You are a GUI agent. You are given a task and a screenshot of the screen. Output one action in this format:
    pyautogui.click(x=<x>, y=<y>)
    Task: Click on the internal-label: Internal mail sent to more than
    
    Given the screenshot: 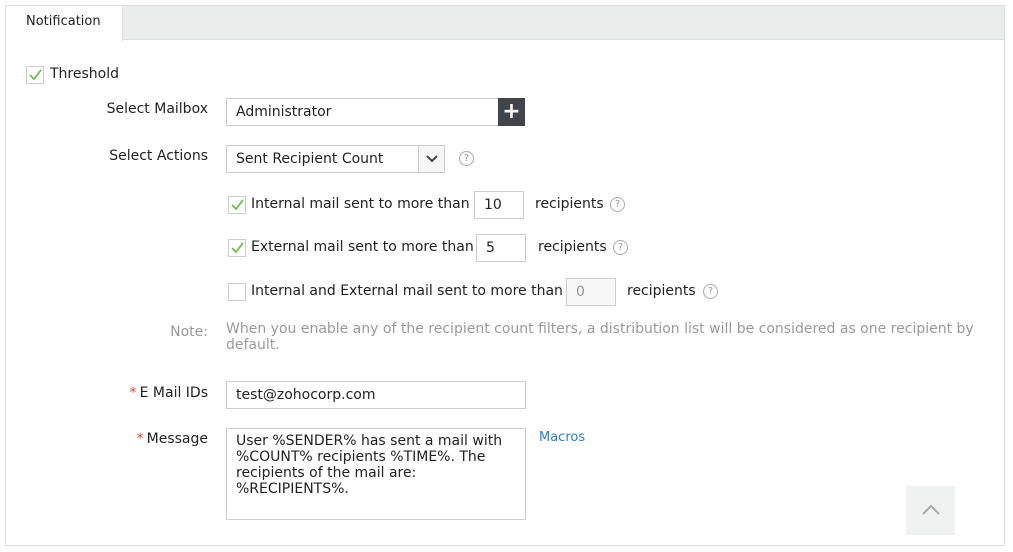 What is the action you would take?
    pyautogui.click(x=360, y=204)
    